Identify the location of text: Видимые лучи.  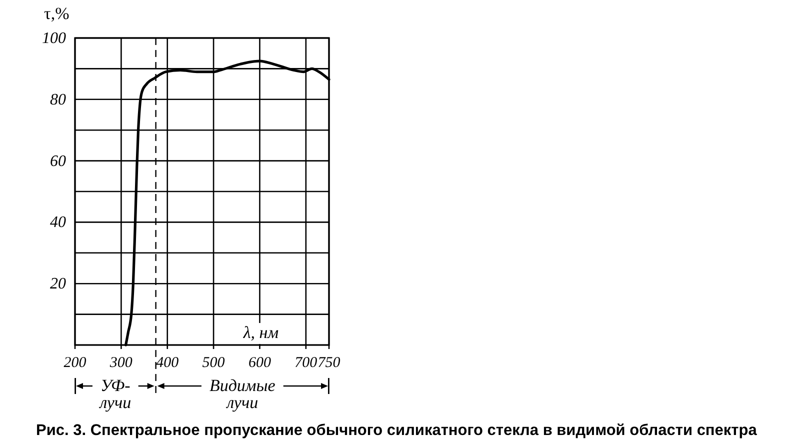
(242, 394).